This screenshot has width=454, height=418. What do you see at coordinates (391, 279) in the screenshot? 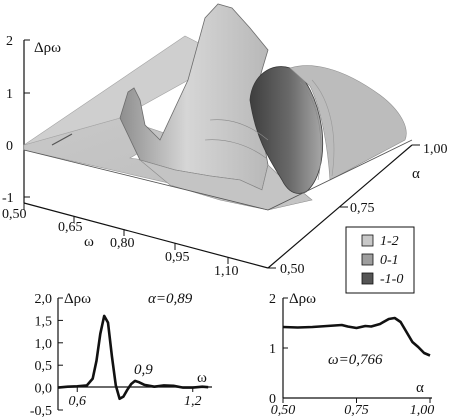
I see `legend-label: -1-0` at bounding box center [391, 279].